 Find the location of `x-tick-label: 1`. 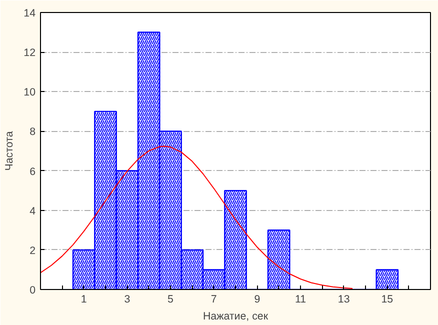

x-tick-label: 1 is located at coordinates (83, 300).